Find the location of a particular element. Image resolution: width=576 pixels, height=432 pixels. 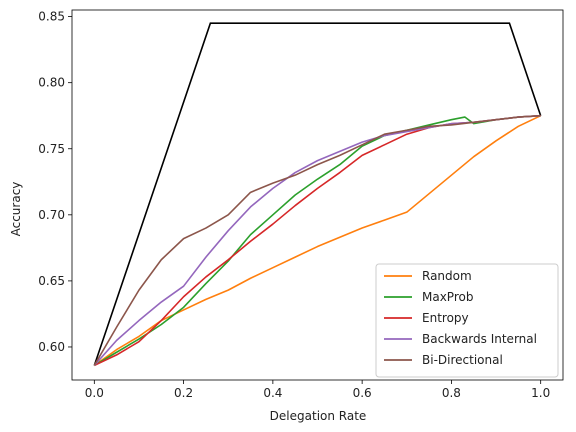

legend-entry-2: Entropy is located at coordinates (445, 318).